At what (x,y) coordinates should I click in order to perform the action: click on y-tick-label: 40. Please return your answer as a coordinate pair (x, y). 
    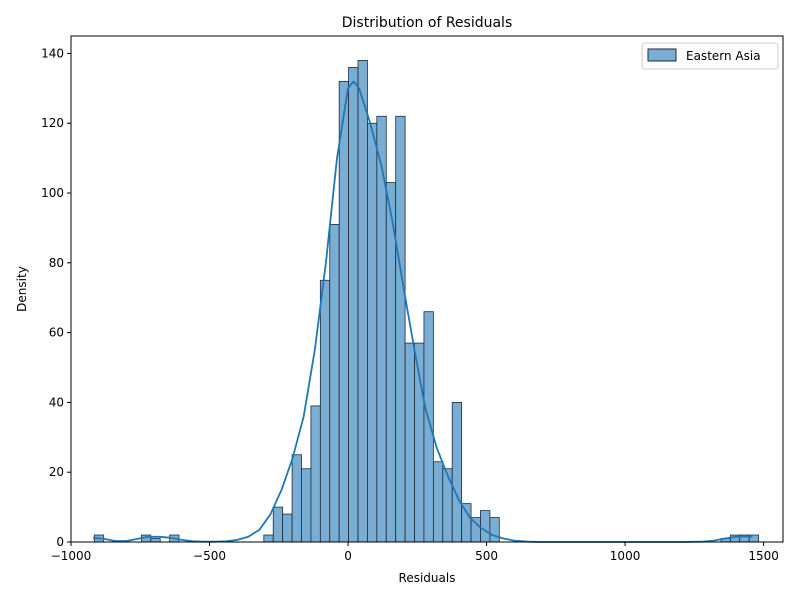
    Looking at the image, I should click on (56, 402).